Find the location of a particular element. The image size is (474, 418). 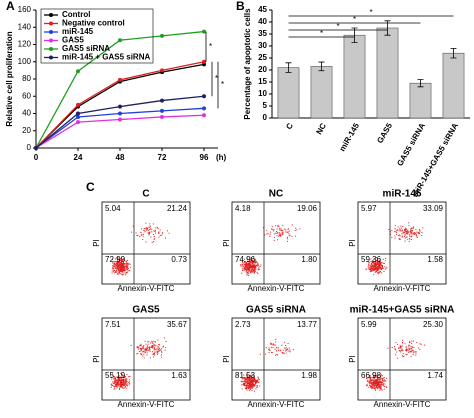

quadrant-value: 1.58 is located at coordinates (435, 259).